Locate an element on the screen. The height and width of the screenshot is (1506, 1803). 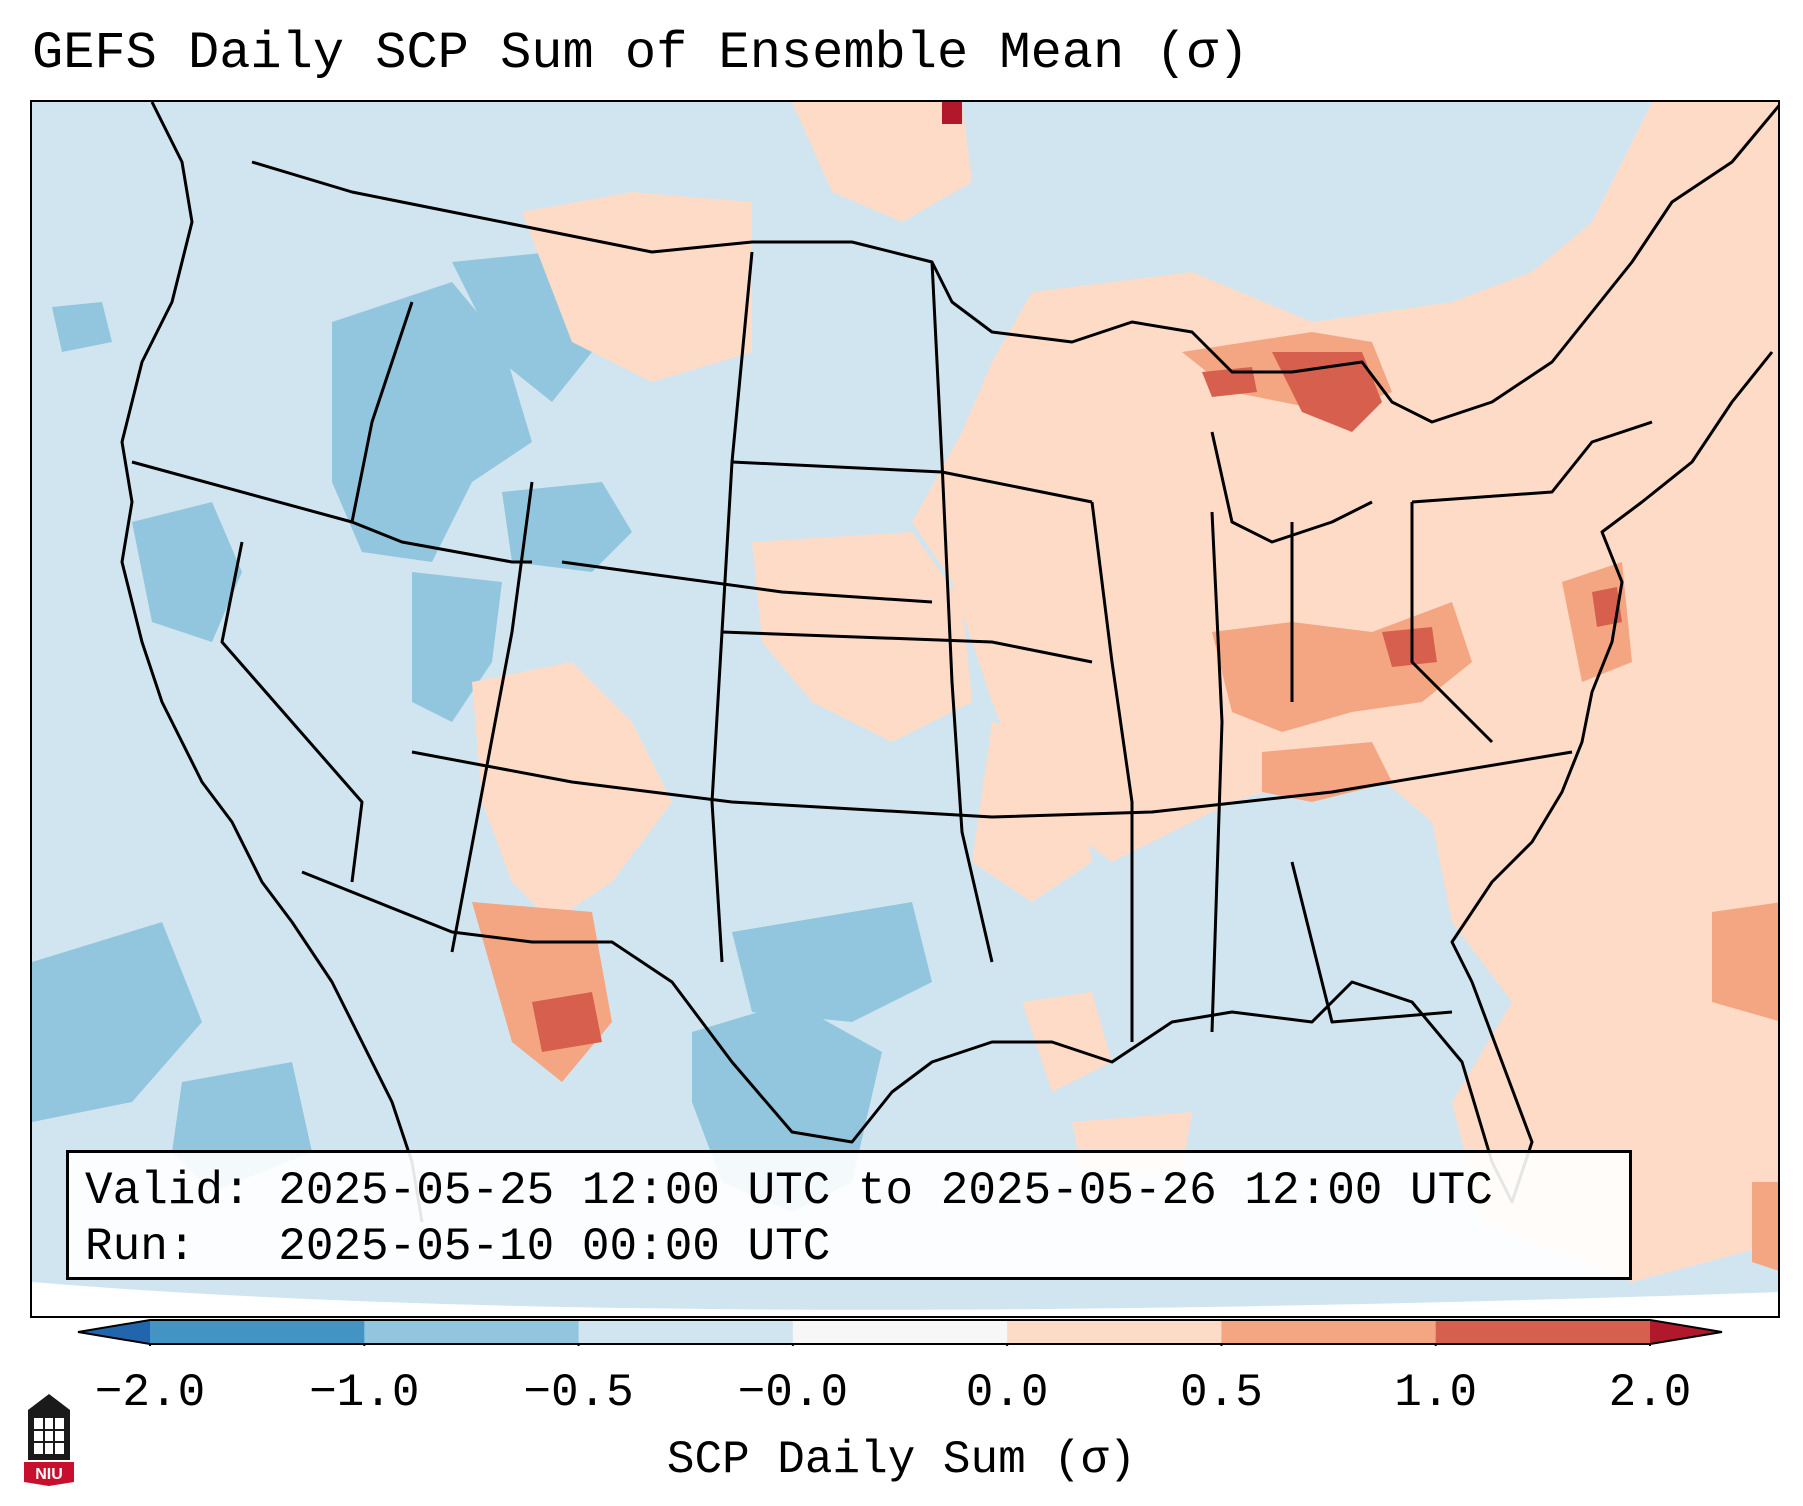
patch-central-texas is located at coordinates (832, 962).